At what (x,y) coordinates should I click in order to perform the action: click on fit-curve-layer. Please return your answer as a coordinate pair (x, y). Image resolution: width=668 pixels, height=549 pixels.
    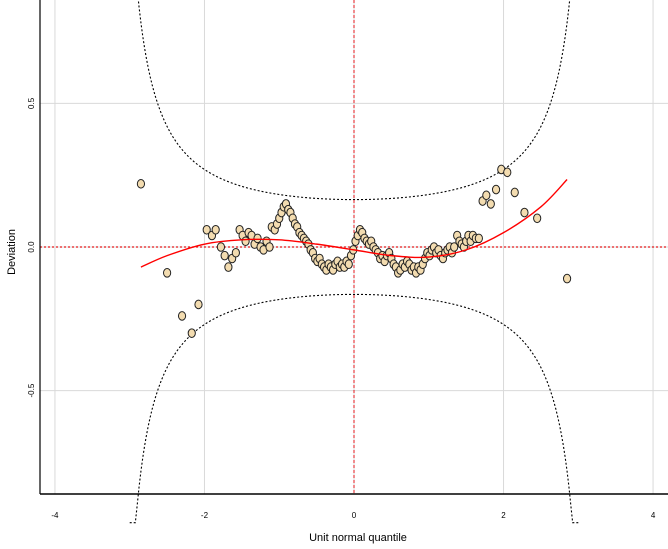
    Looking at the image, I should click on (354, 223).